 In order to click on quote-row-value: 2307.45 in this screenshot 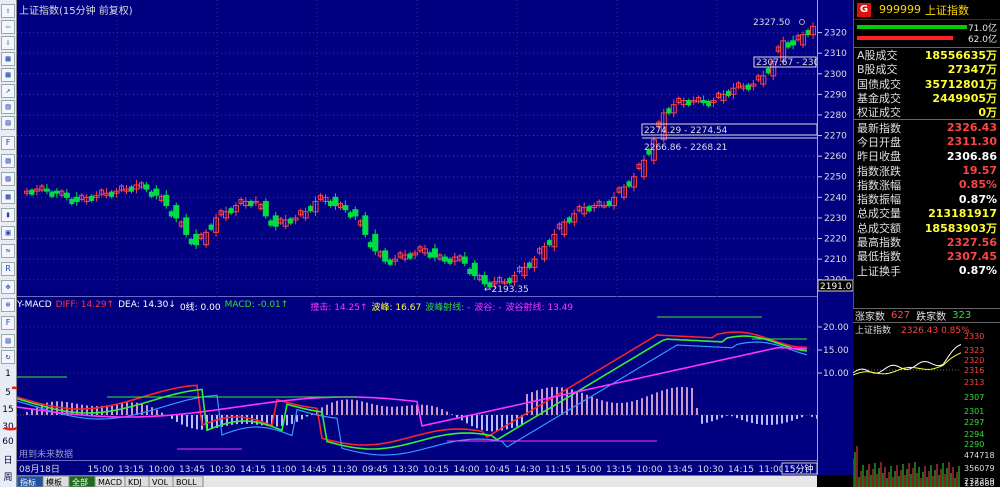, I will do `click(971, 256)`.